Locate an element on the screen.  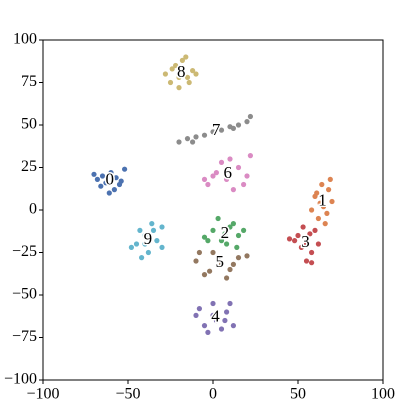
cluster-label: 5 is located at coordinates (220, 261).